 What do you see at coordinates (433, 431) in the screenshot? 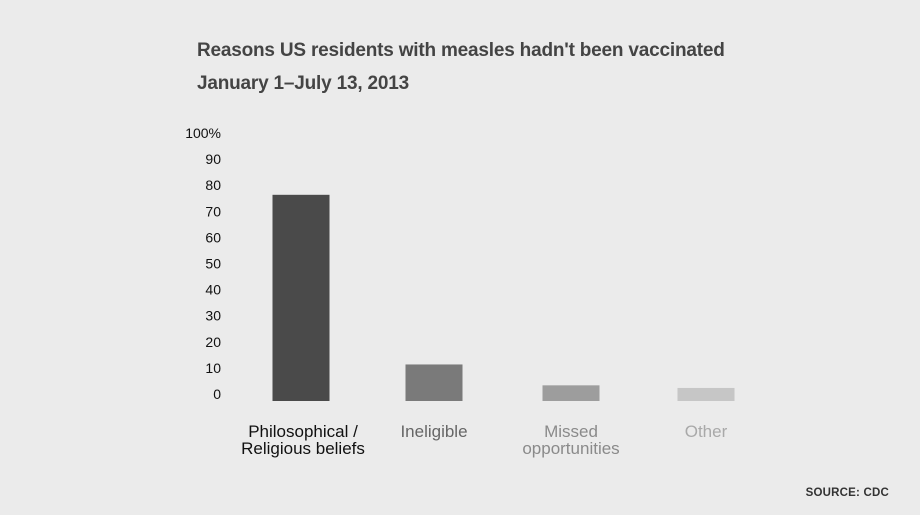
I see `x-category-label: Ineligible` at bounding box center [433, 431].